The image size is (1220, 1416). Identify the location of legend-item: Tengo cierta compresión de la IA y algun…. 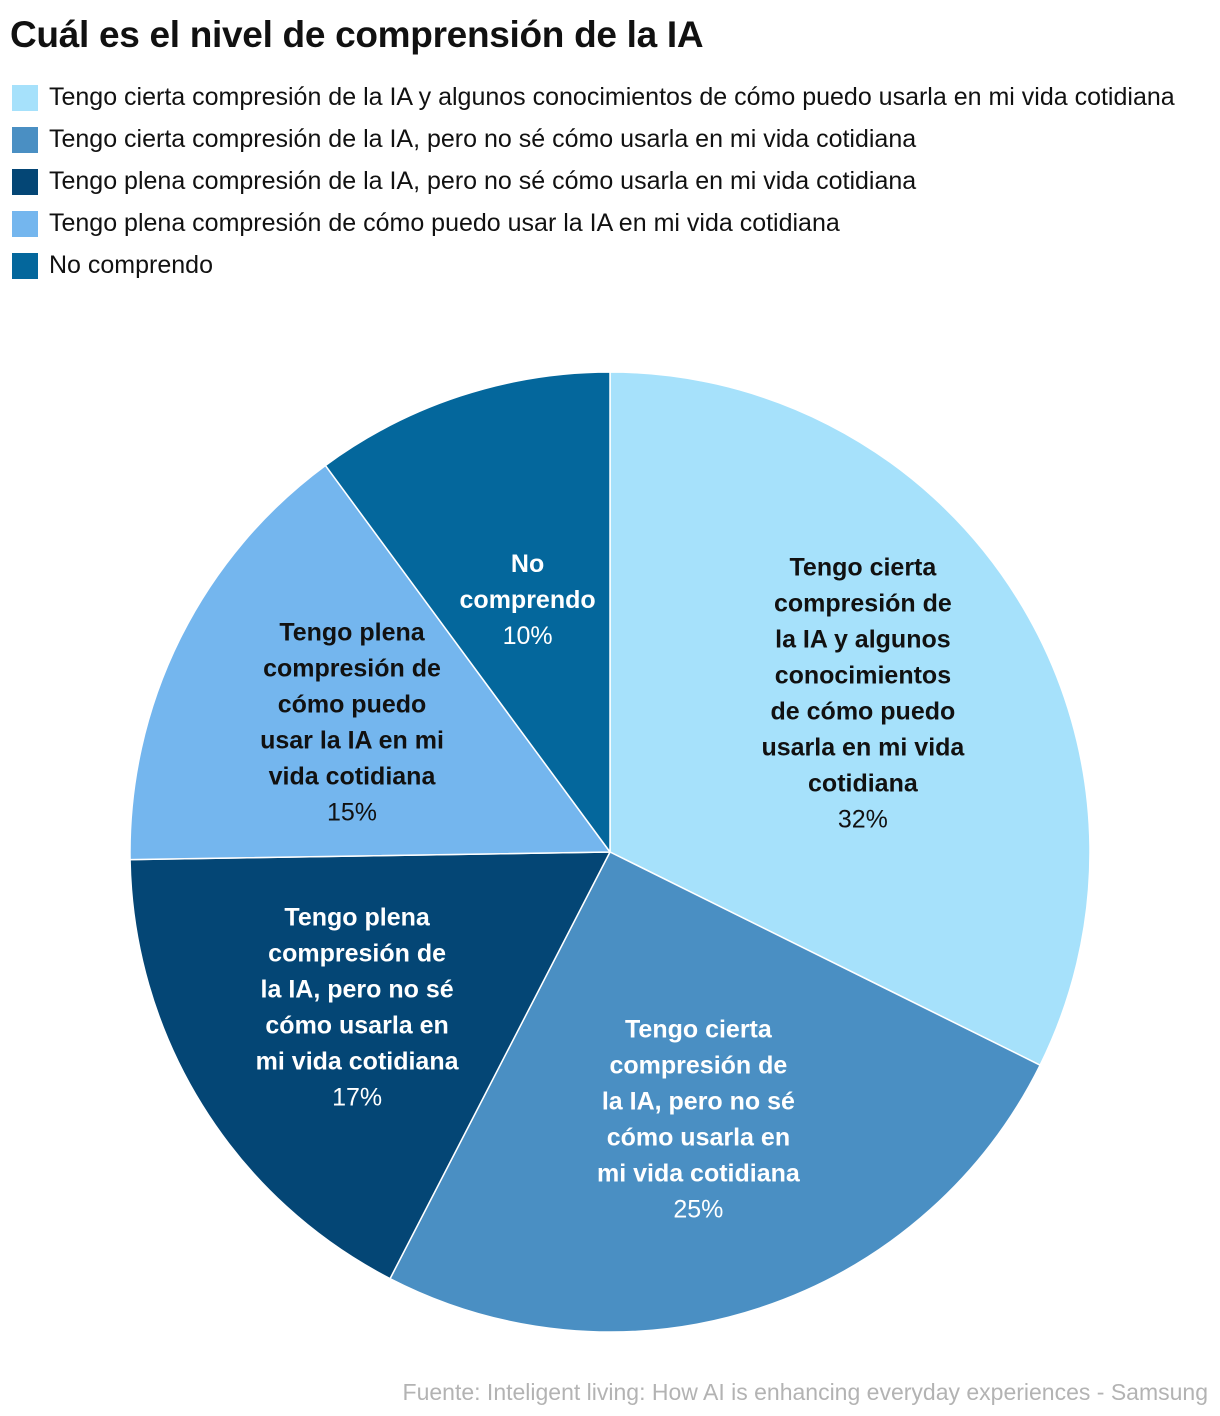
(607, 97).